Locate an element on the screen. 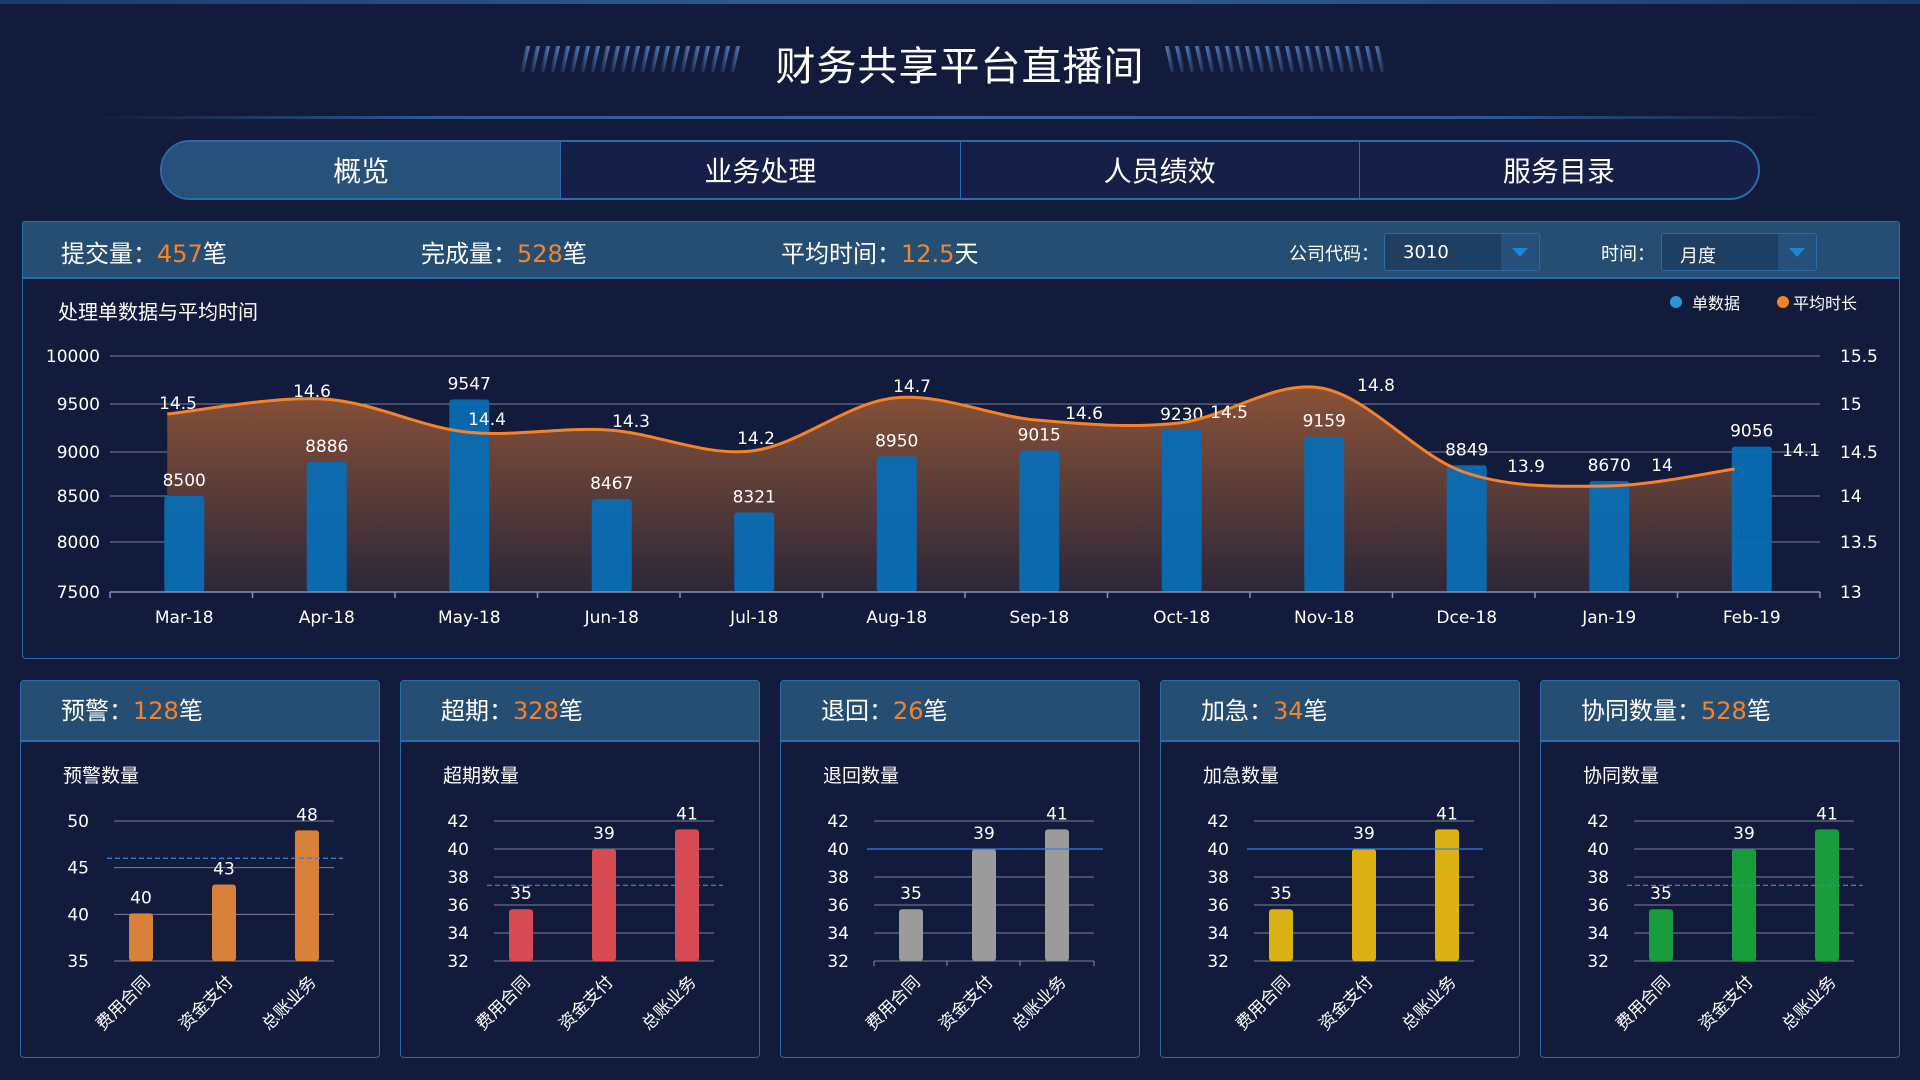 This screenshot has height=1080, width=1920. card-header: 加急：34笔 is located at coordinates (1340, 711).